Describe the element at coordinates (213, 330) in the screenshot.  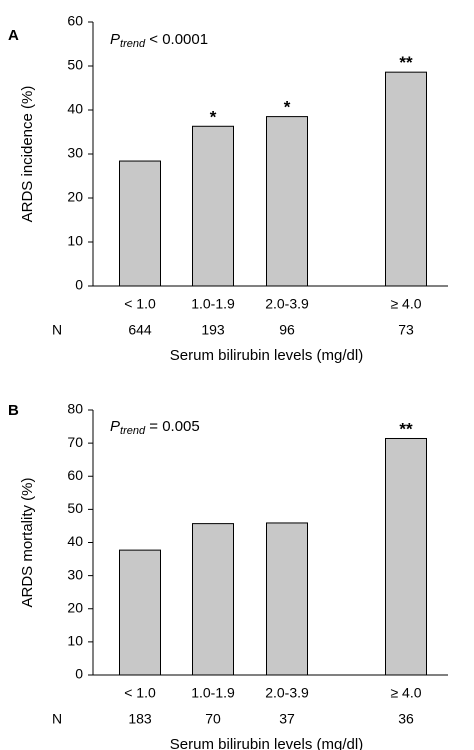
I see `n-value: 193` at that location.